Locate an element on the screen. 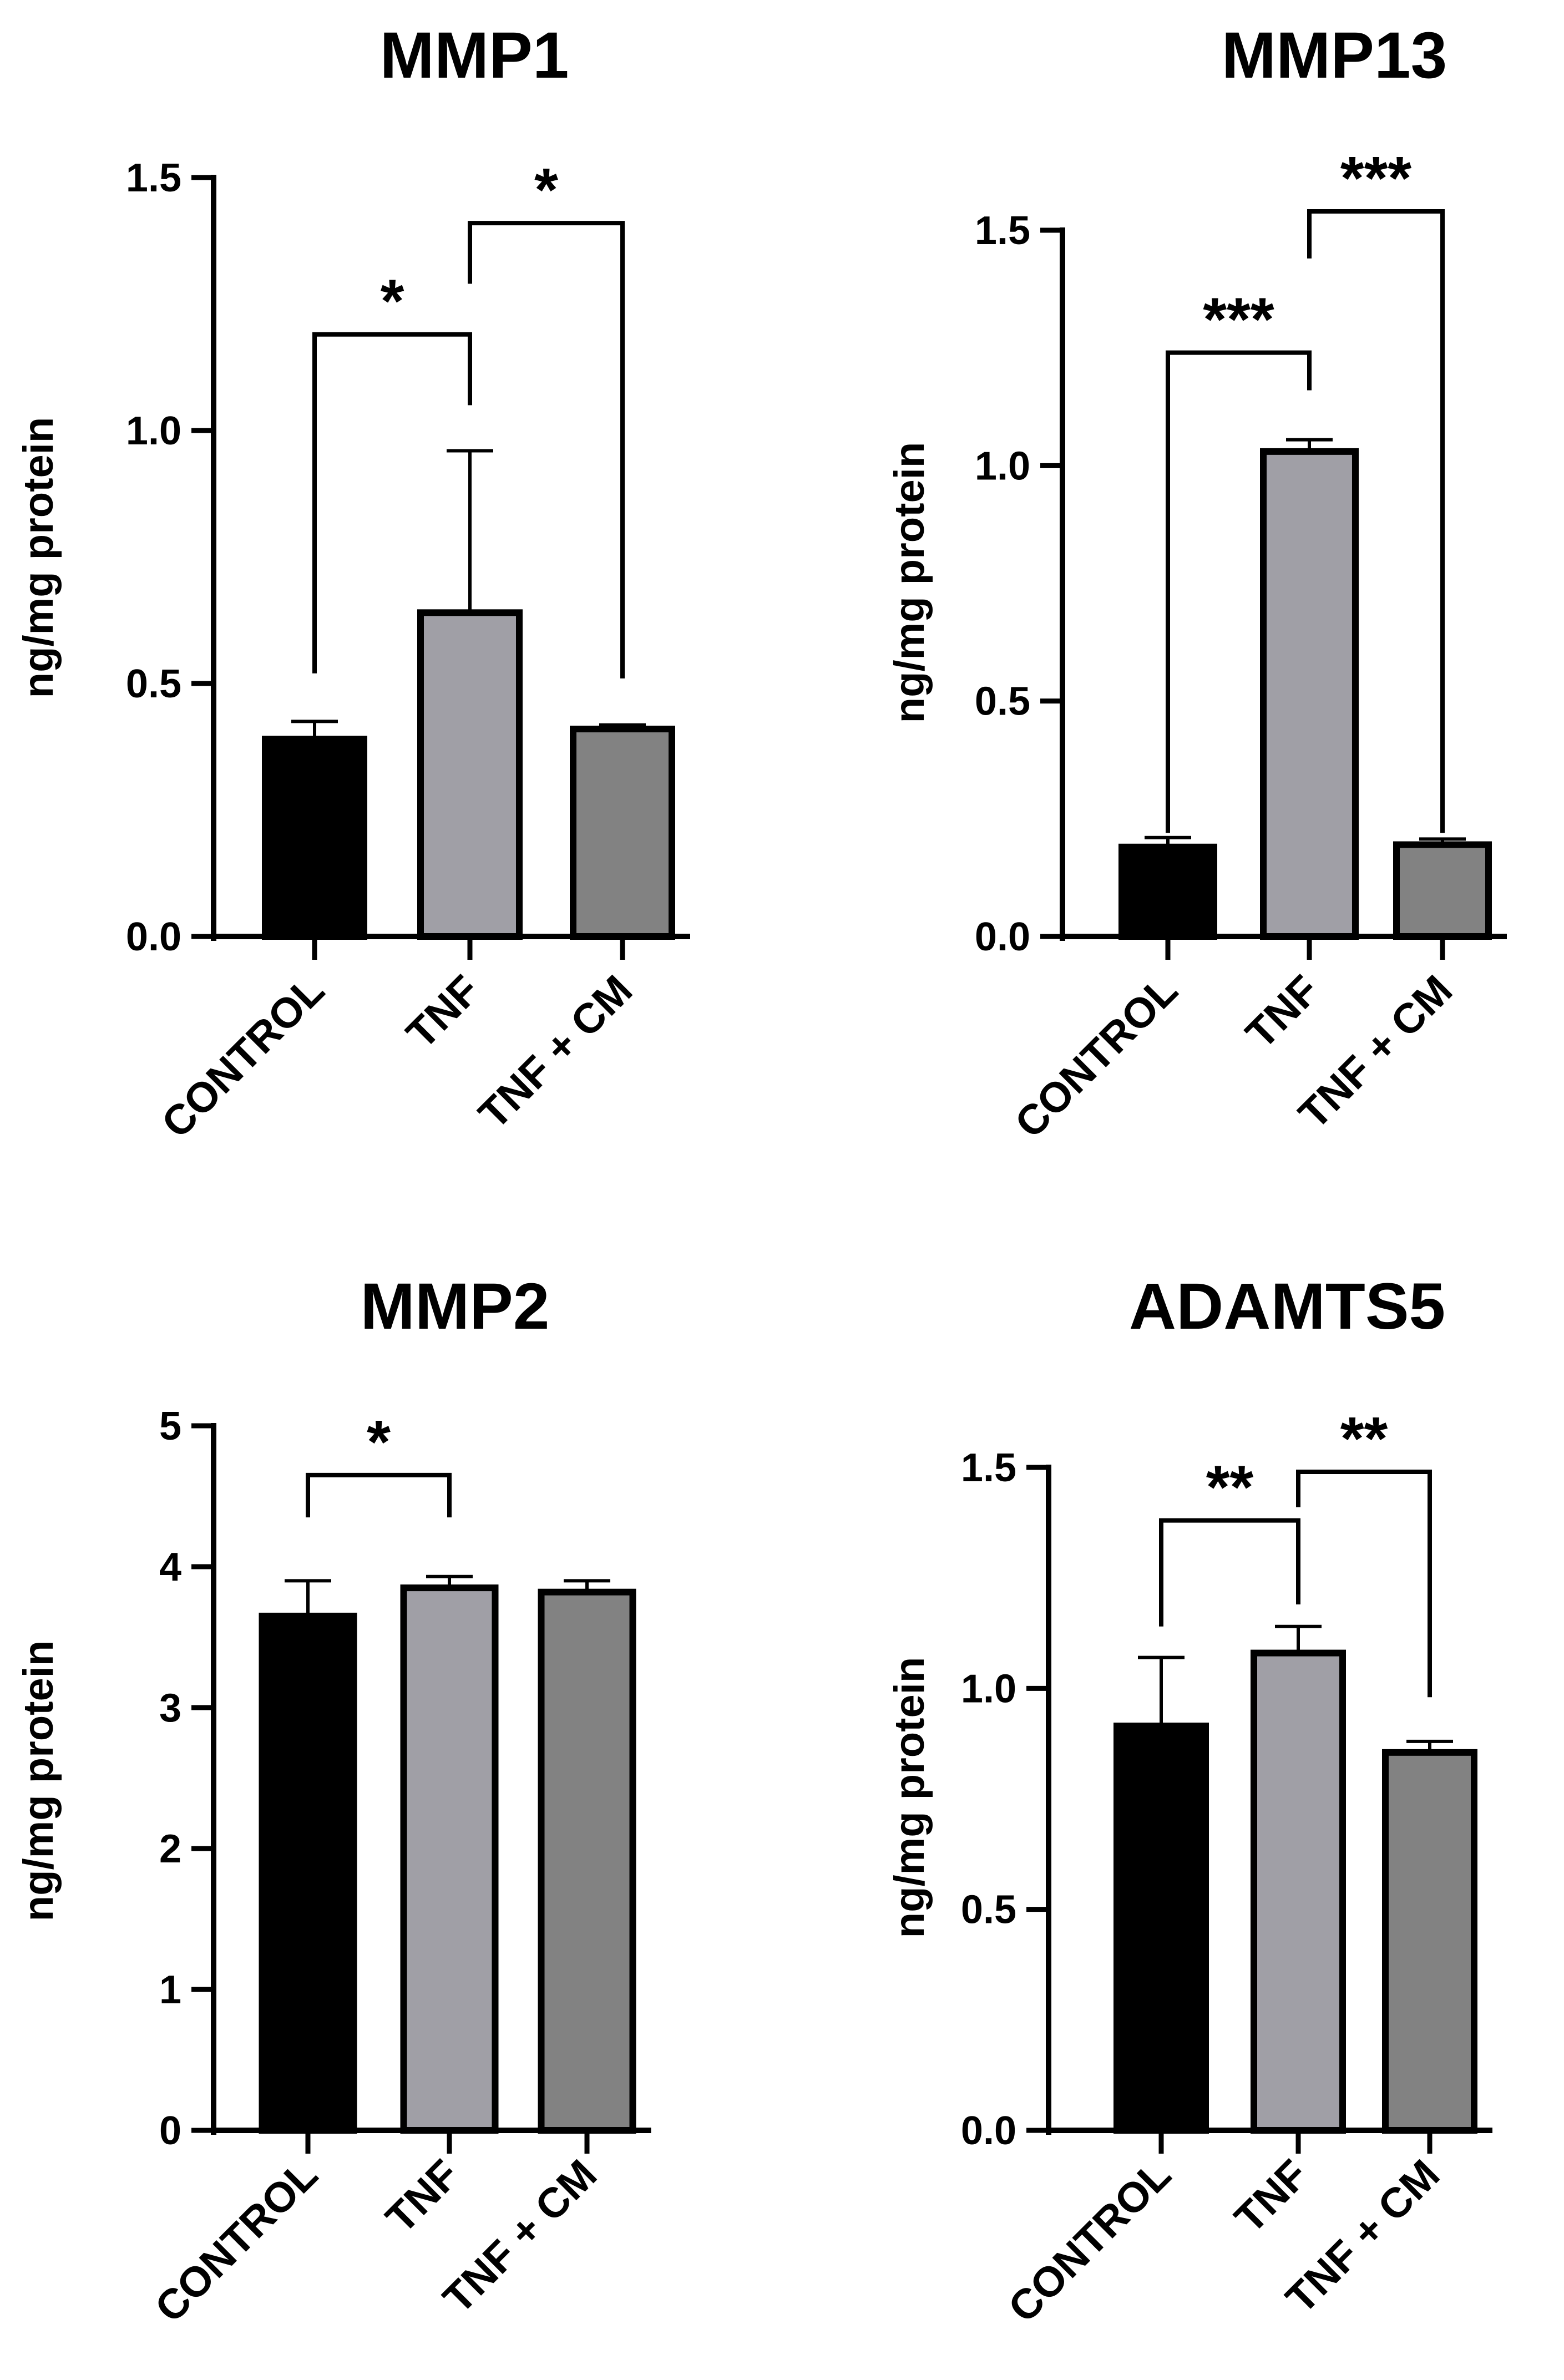 This screenshot has width=1564, height=2380. y-tick-label: 1 is located at coordinates (170, 1990).